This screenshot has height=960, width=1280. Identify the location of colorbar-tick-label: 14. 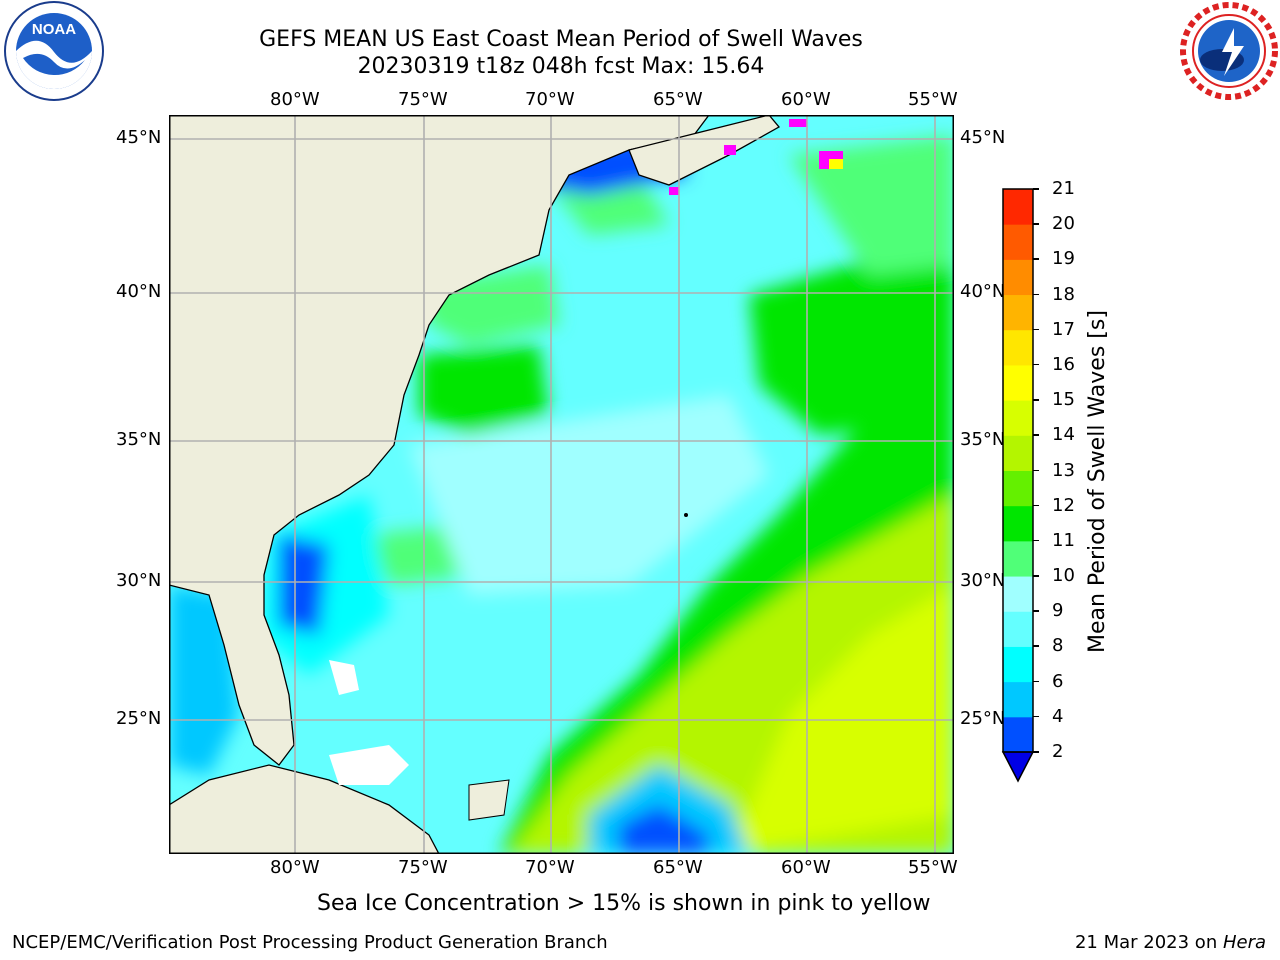
(1063, 435).